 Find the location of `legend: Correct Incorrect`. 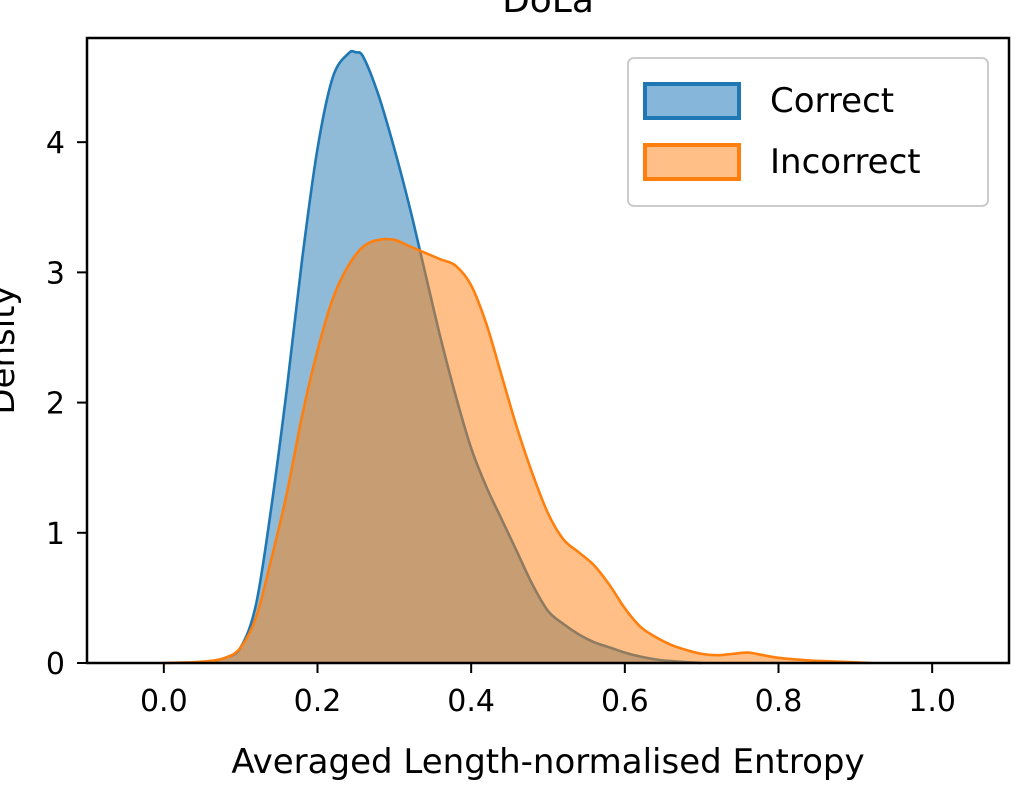

legend: Correct Incorrect is located at coordinates (808, 132).